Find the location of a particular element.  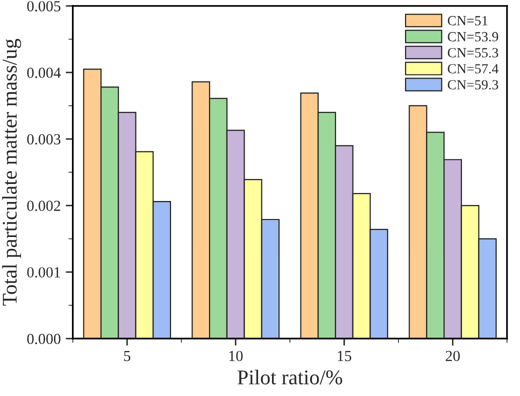

x-tick-label: 10 is located at coordinates (236, 356).